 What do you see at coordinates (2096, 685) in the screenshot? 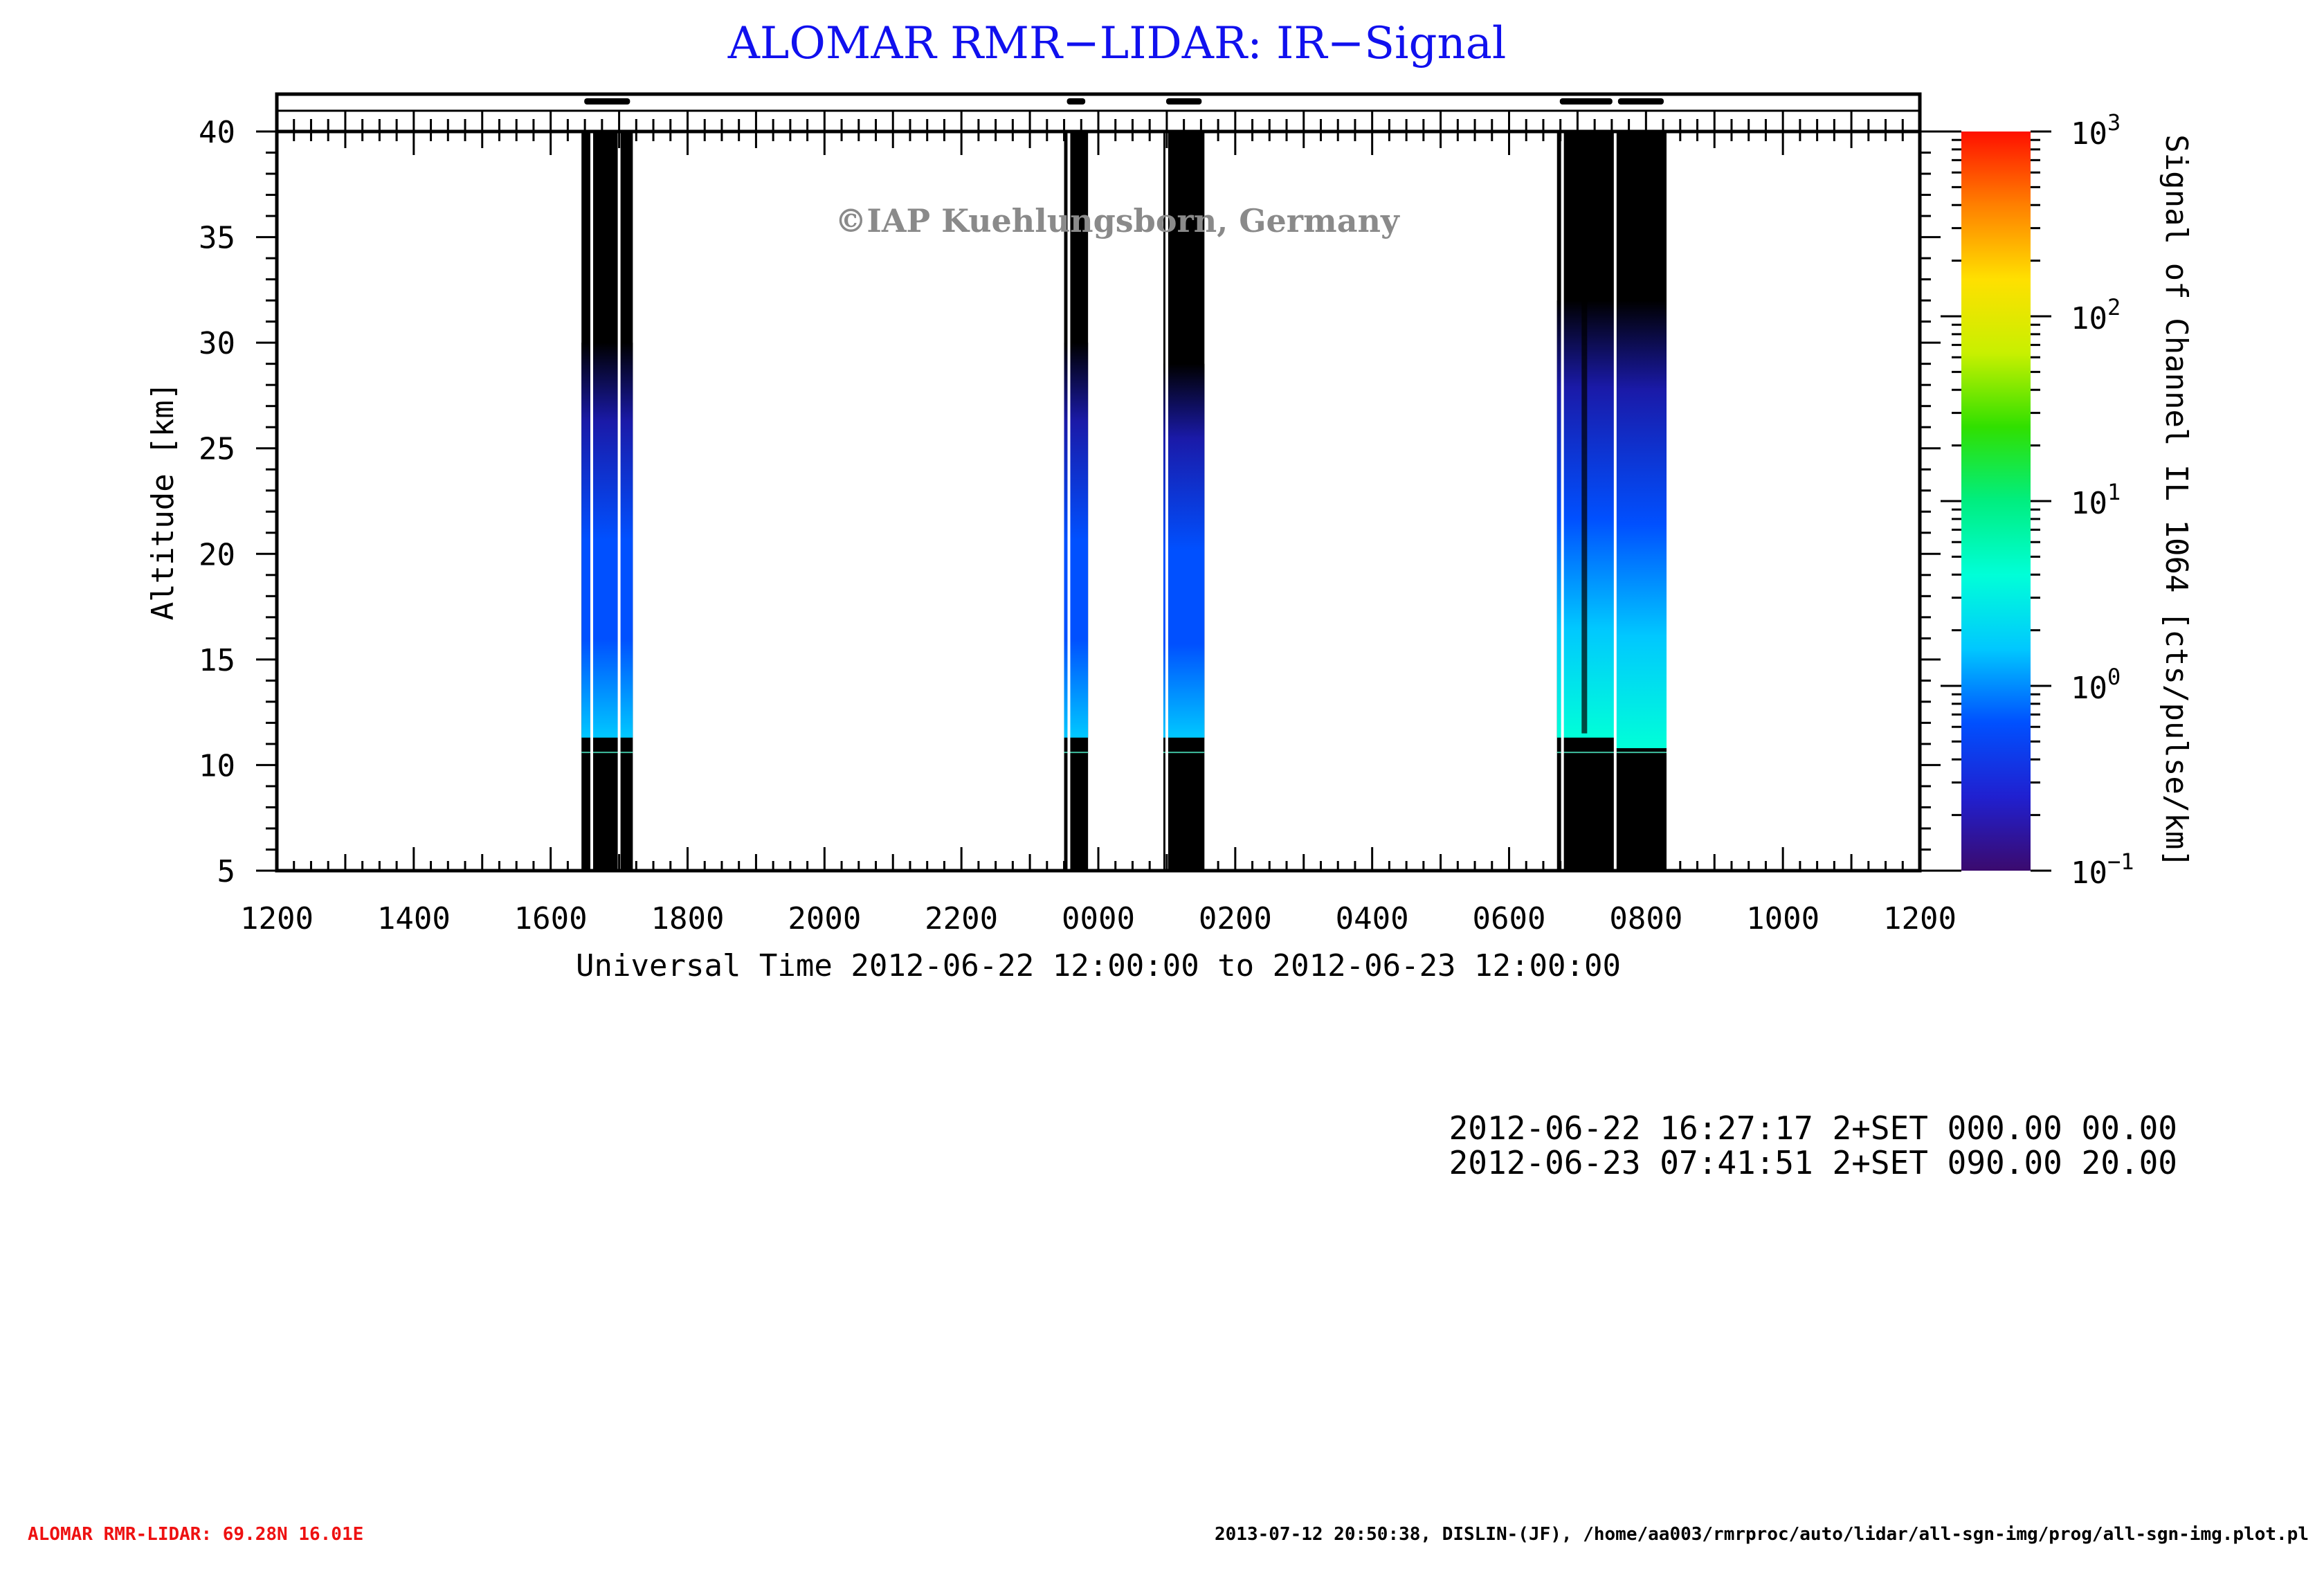
I see `colorbar-tick-label: 10⁰` at bounding box center [2096, 685].